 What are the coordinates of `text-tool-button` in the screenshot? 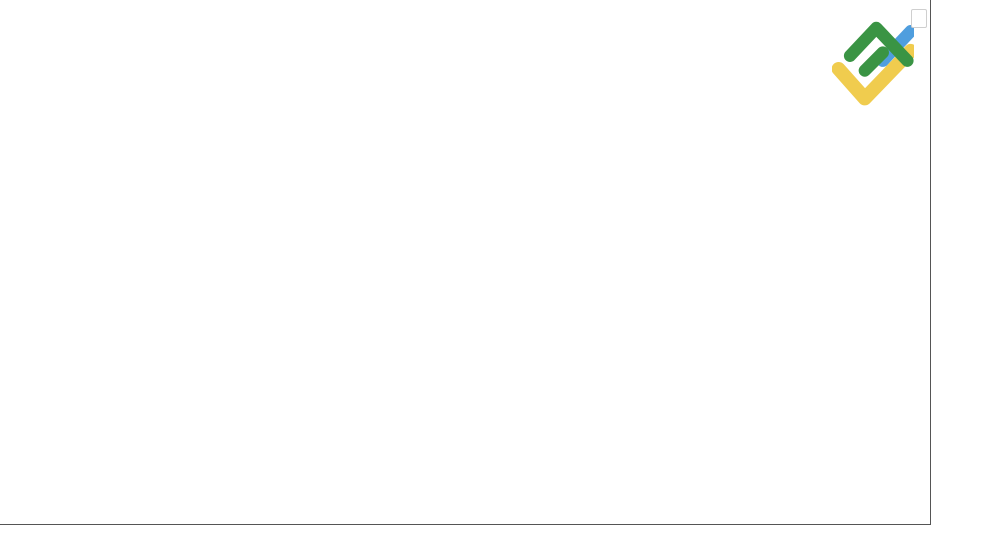 It's located at (919, 18).